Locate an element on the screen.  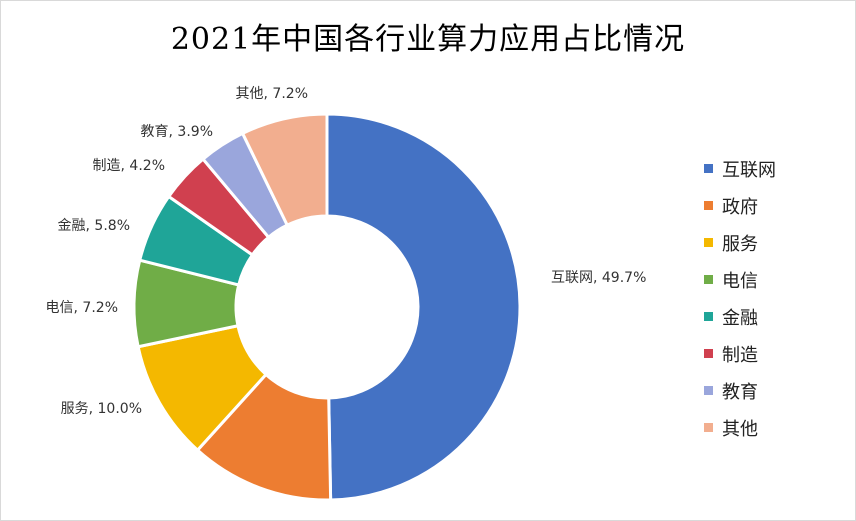
legend-label: 电信 is located at coordinates (740, 281).